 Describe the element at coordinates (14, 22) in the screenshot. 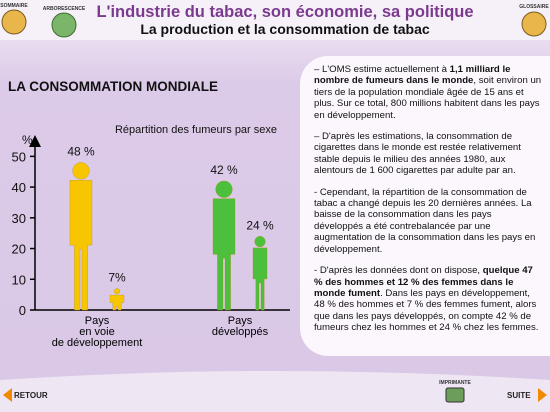

I see `sommaire-icon` at that location.